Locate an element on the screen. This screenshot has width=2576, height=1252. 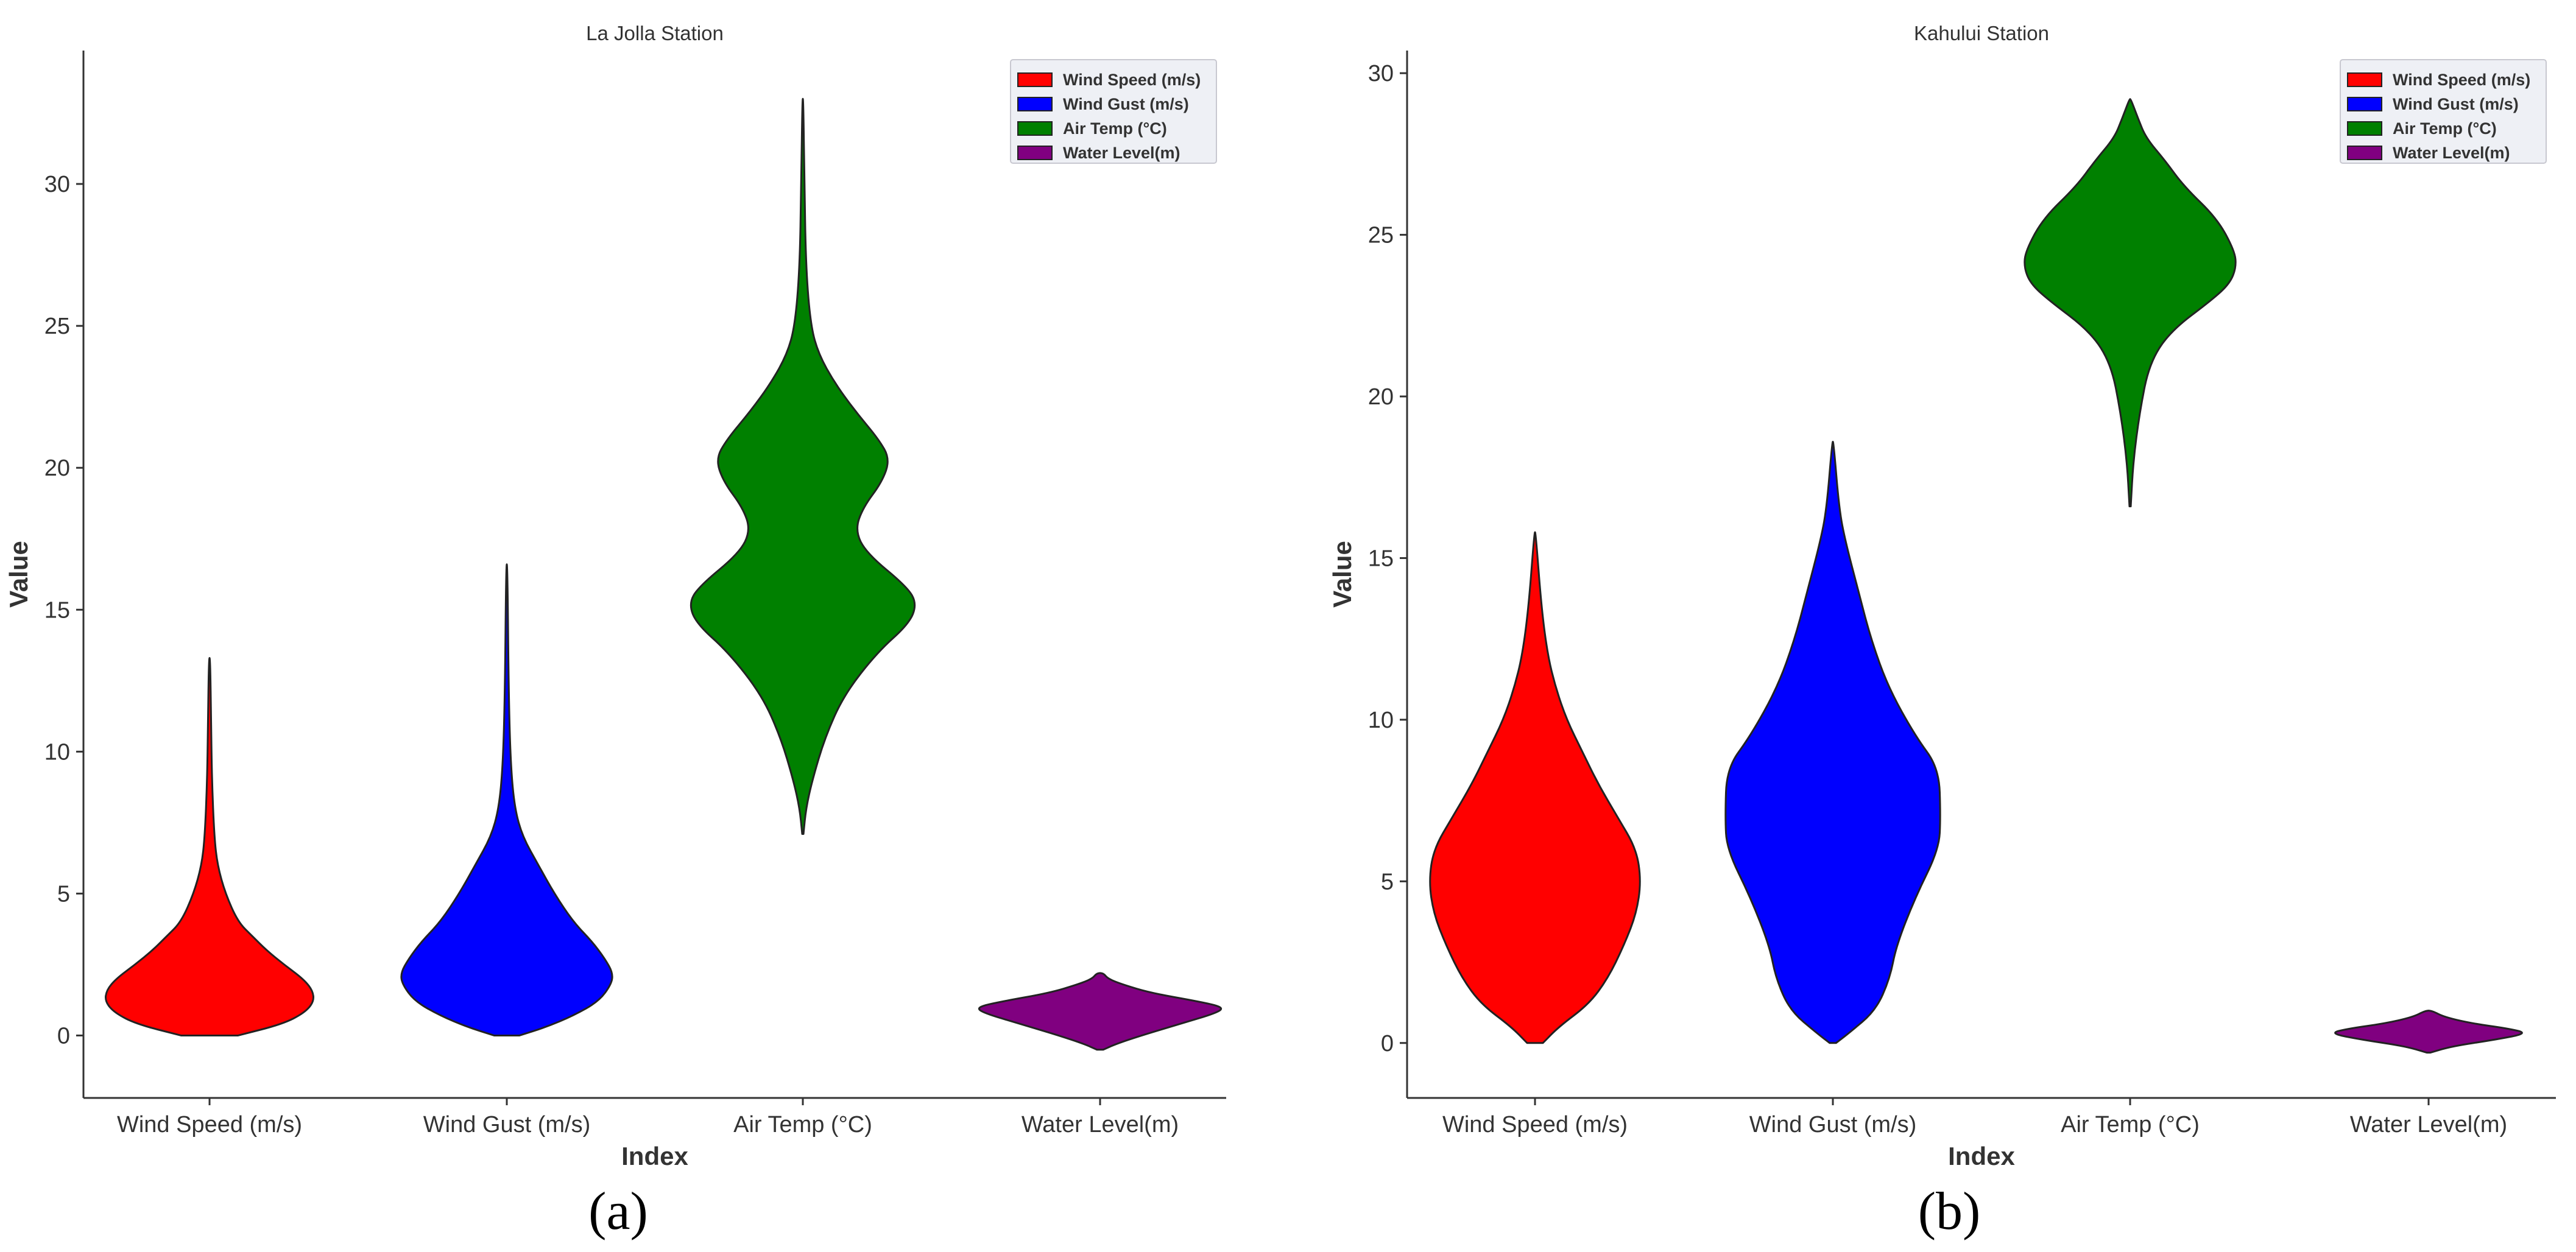
chart-title: Kahului Station is located at coordinates (1981, 33).